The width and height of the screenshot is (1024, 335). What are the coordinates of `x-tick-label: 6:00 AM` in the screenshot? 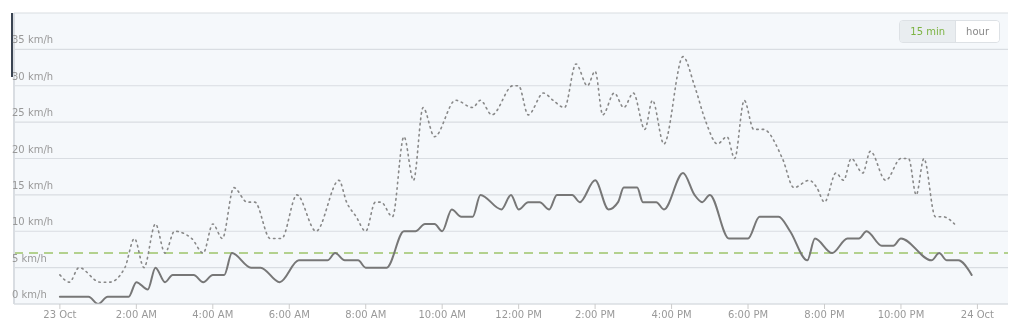 It's located at (289, 315).